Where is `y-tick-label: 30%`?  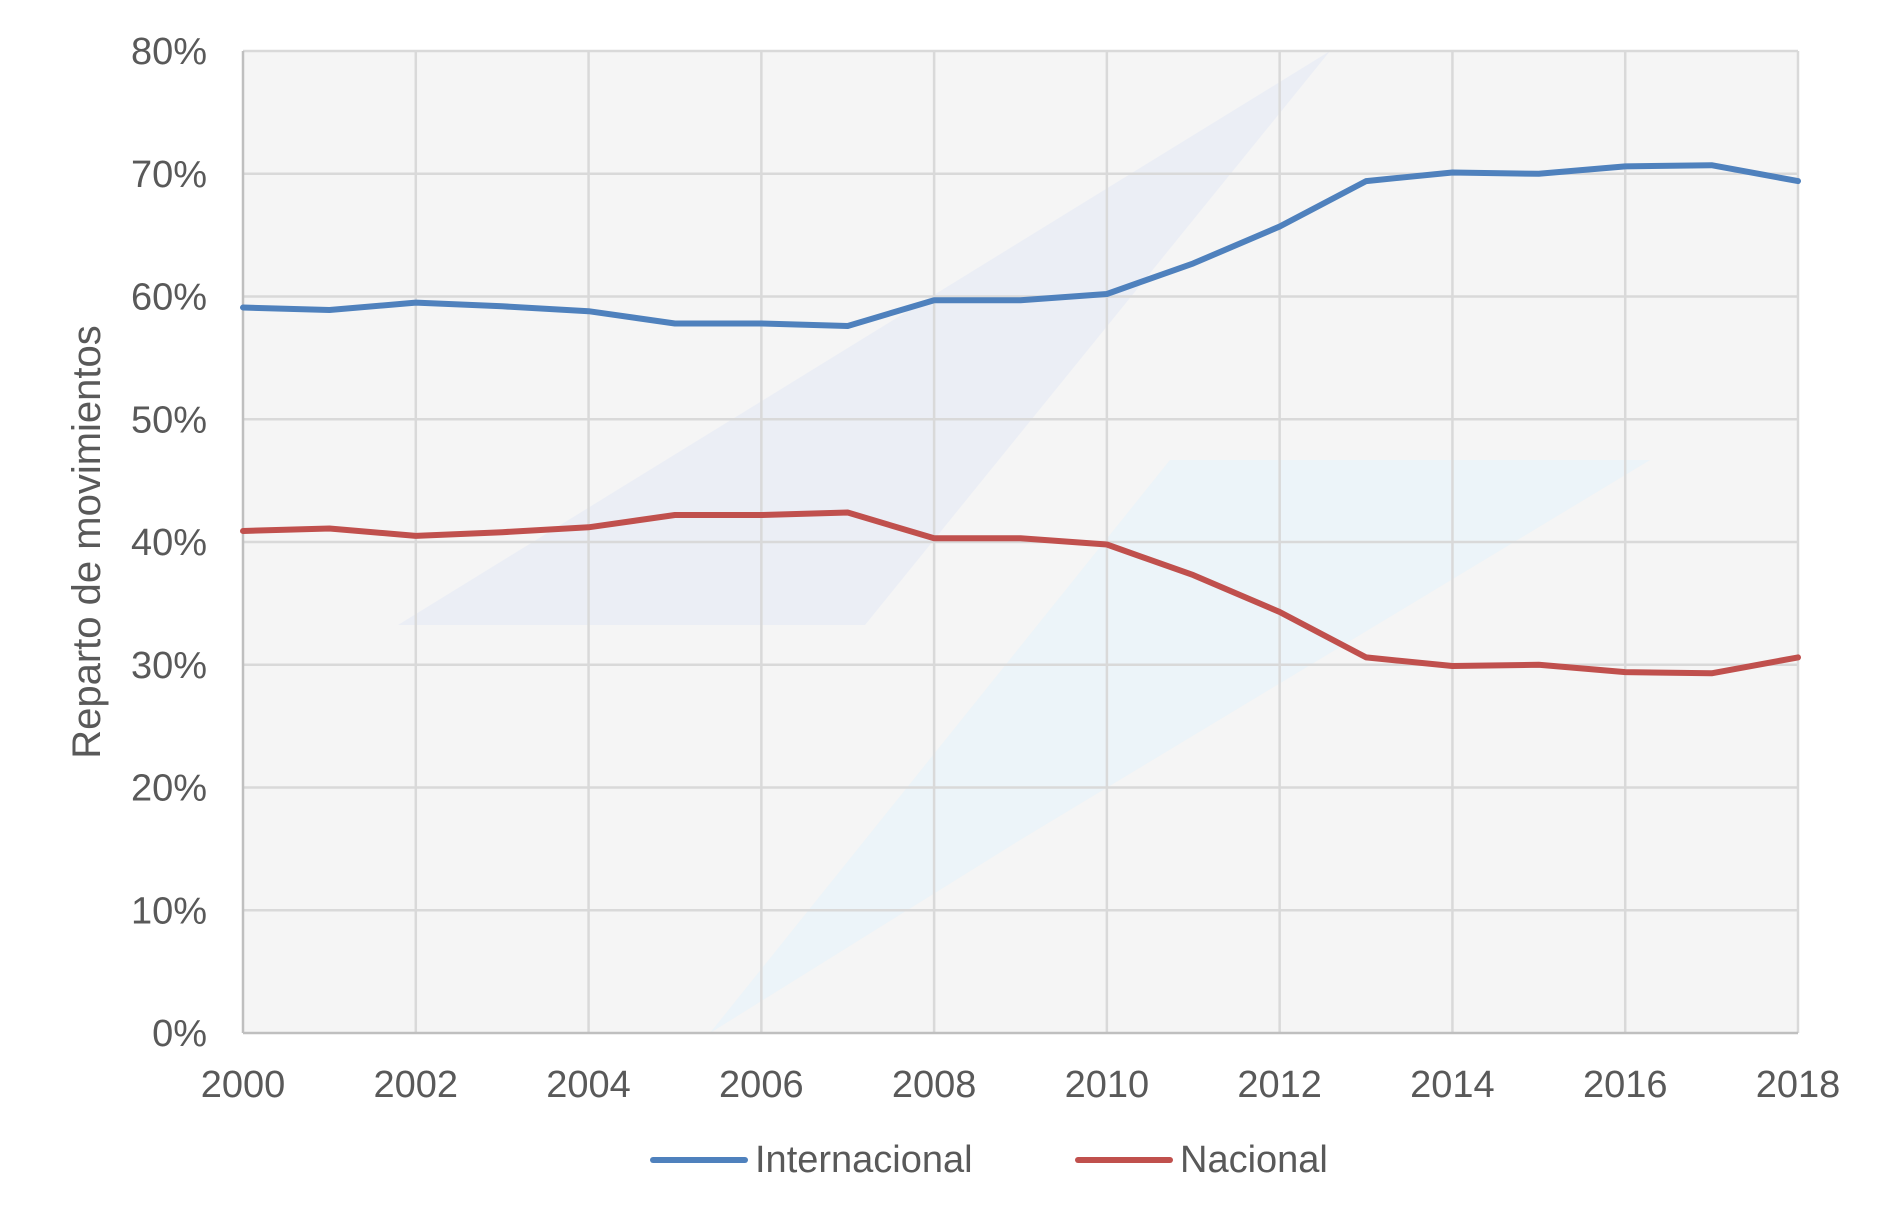 y-tick-label: 30% is located at coordinates (169, 666).